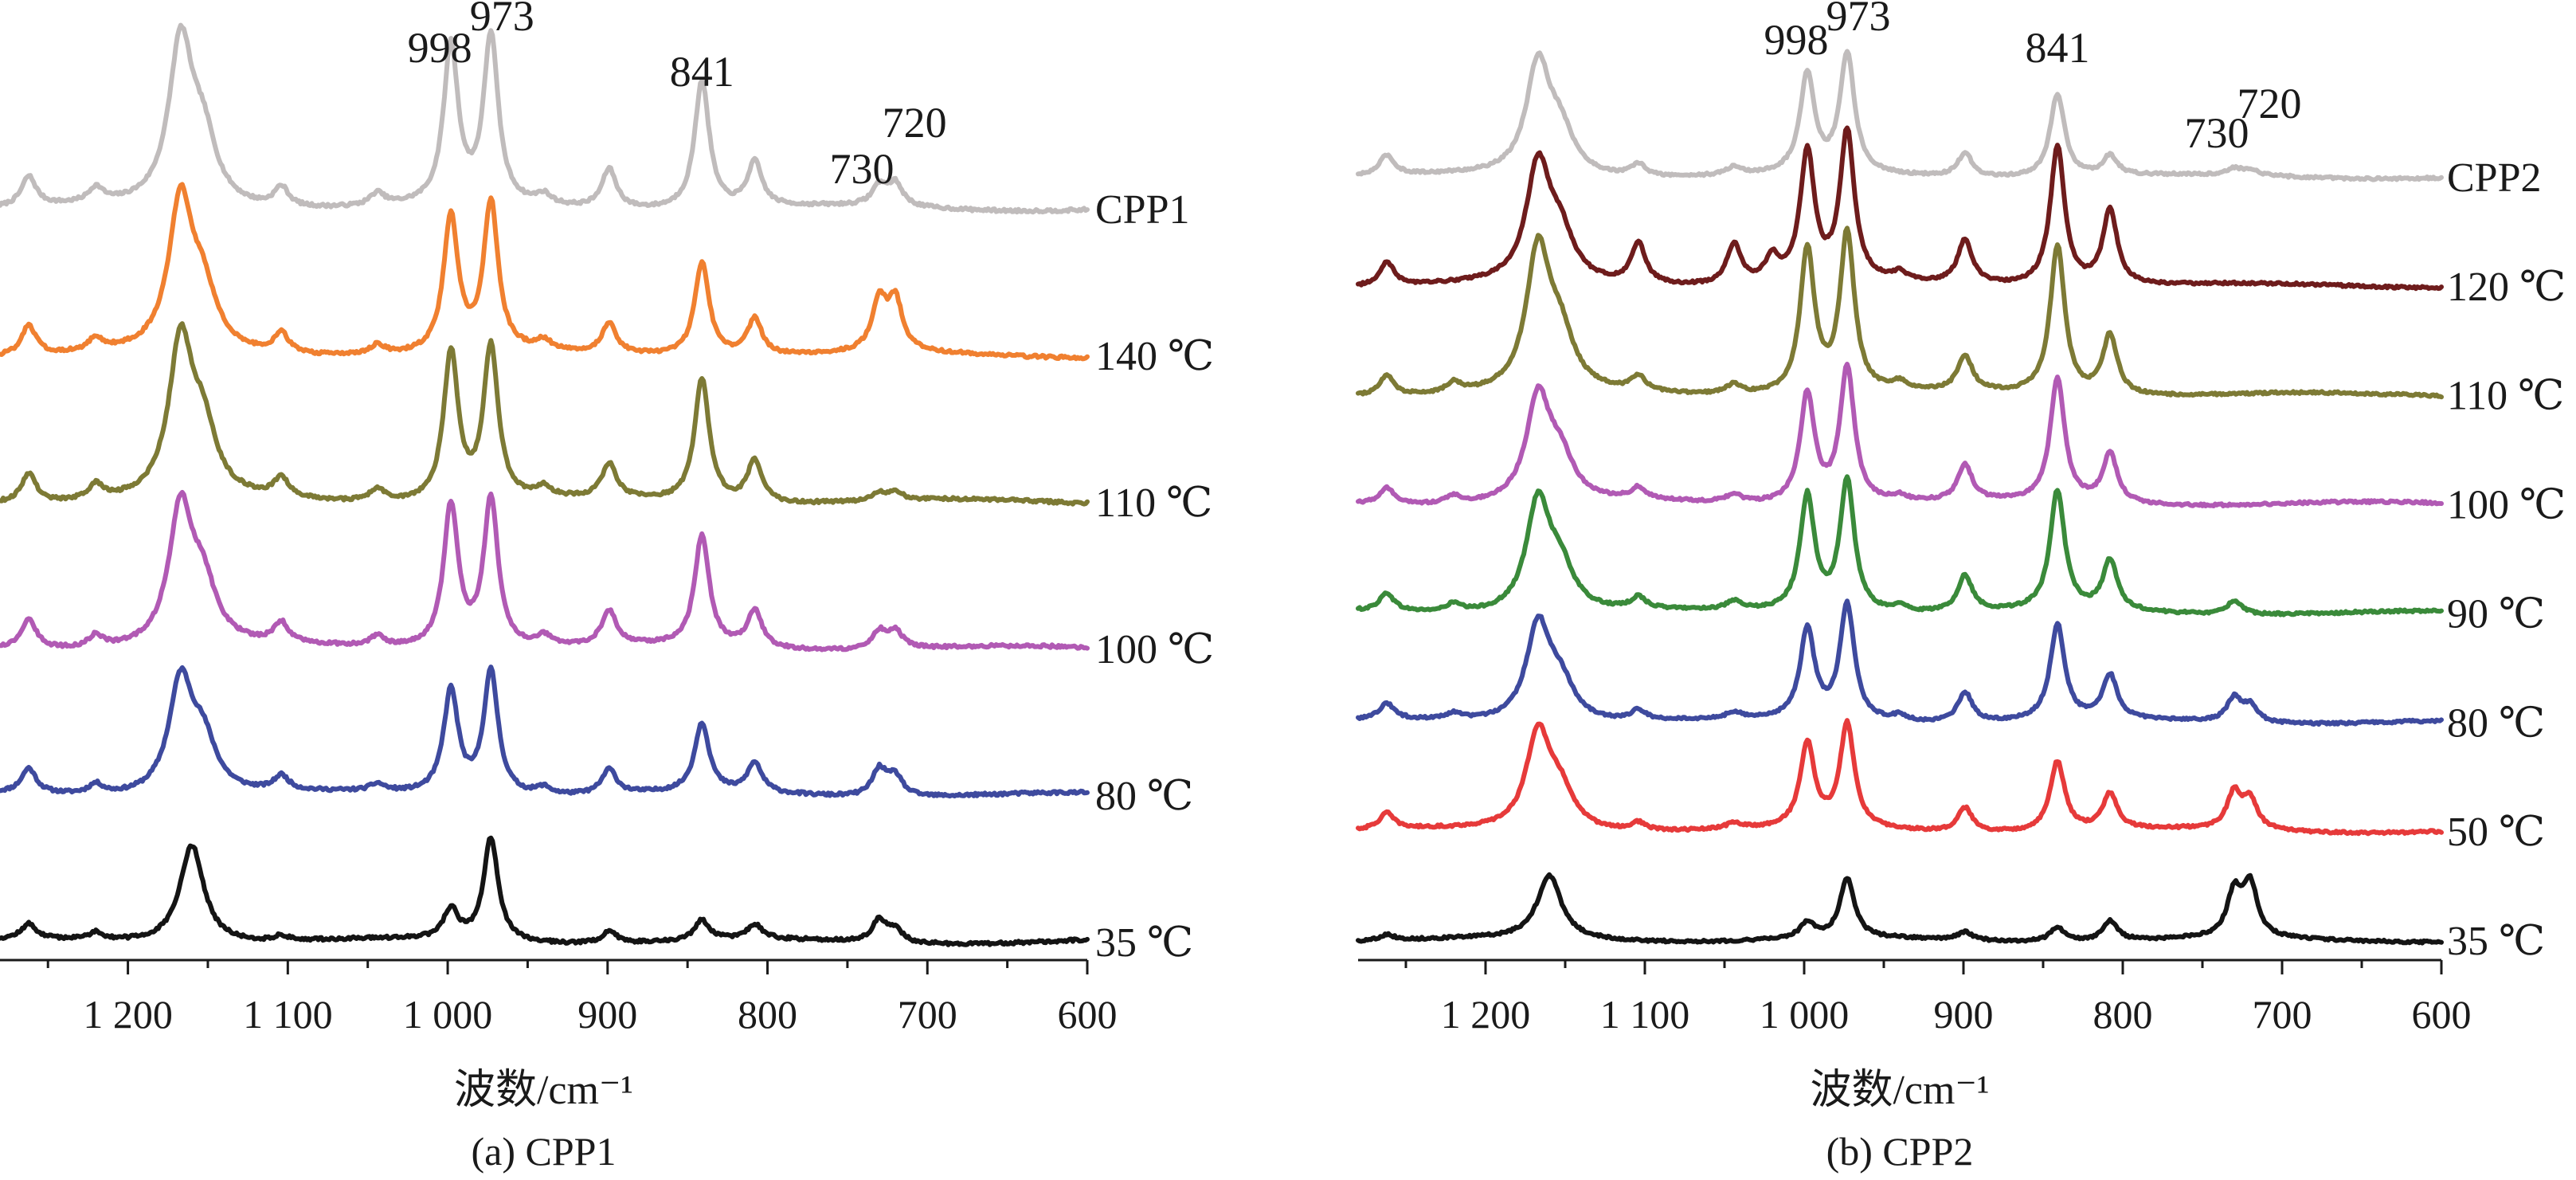  What do you see at coordinates (2494, 178) in the screenshot?
I see `series-label: CPP2` at bounding box center [2494, 178].